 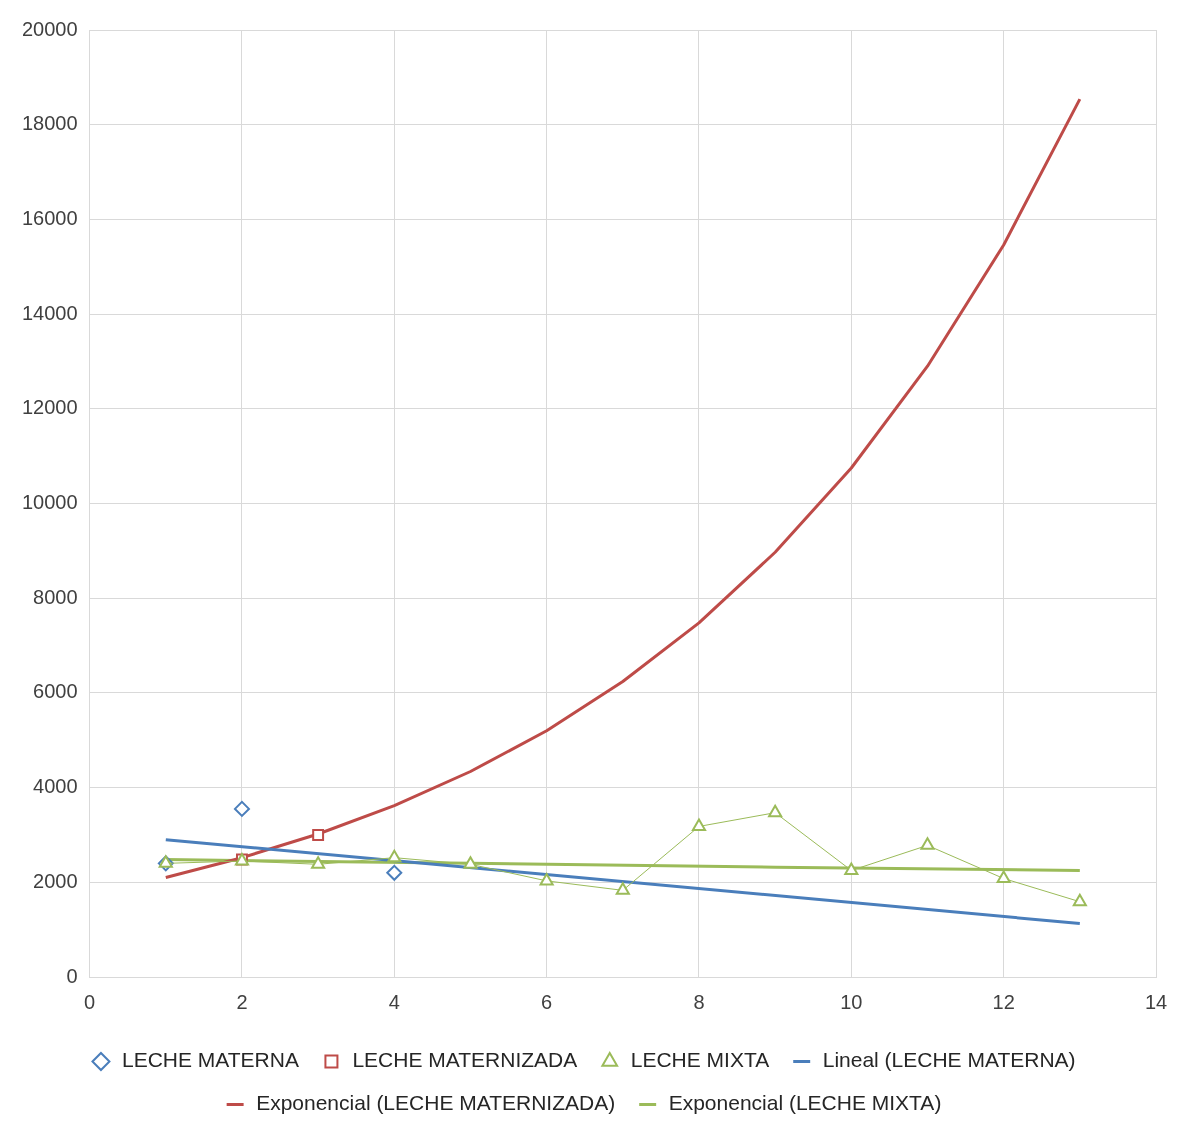 I want to click on y-tick-label: 10000, so click(x=49, y=502).